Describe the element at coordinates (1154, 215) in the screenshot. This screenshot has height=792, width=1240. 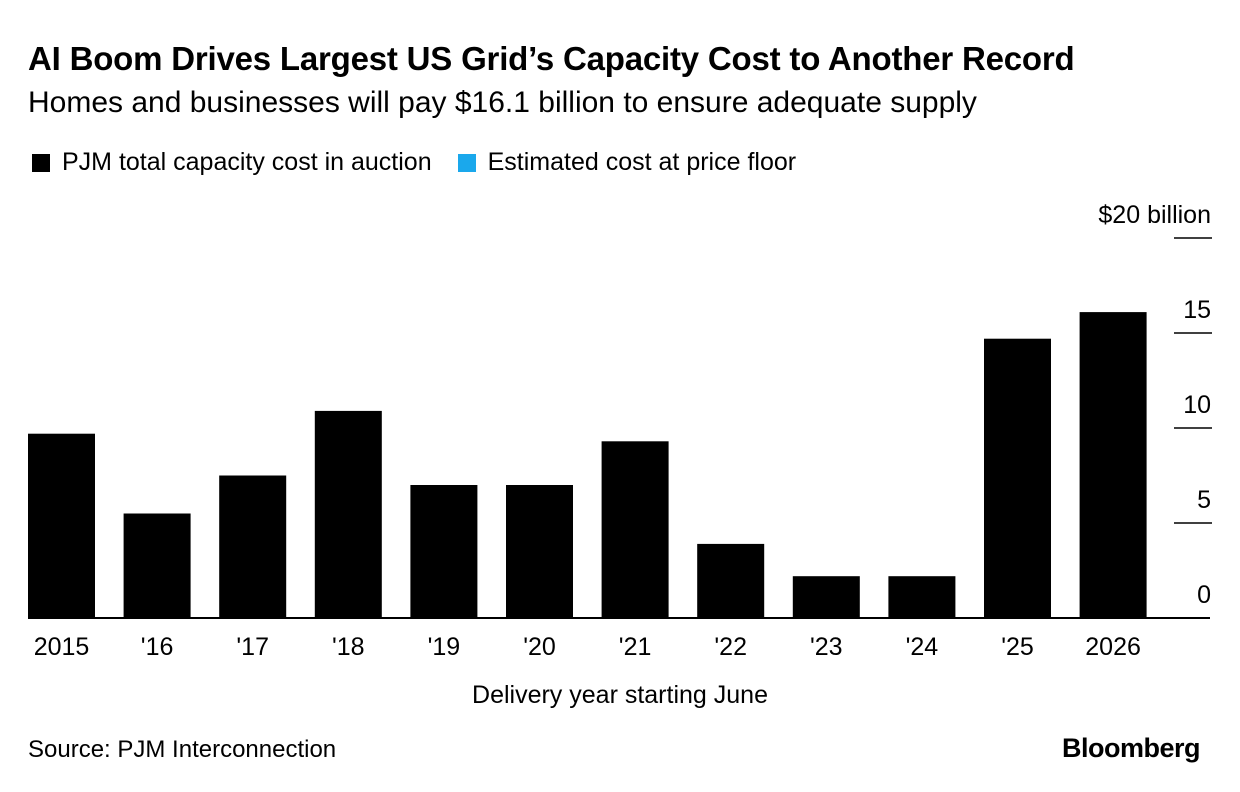
I see `y-tick-label: $20 billion` at that location.